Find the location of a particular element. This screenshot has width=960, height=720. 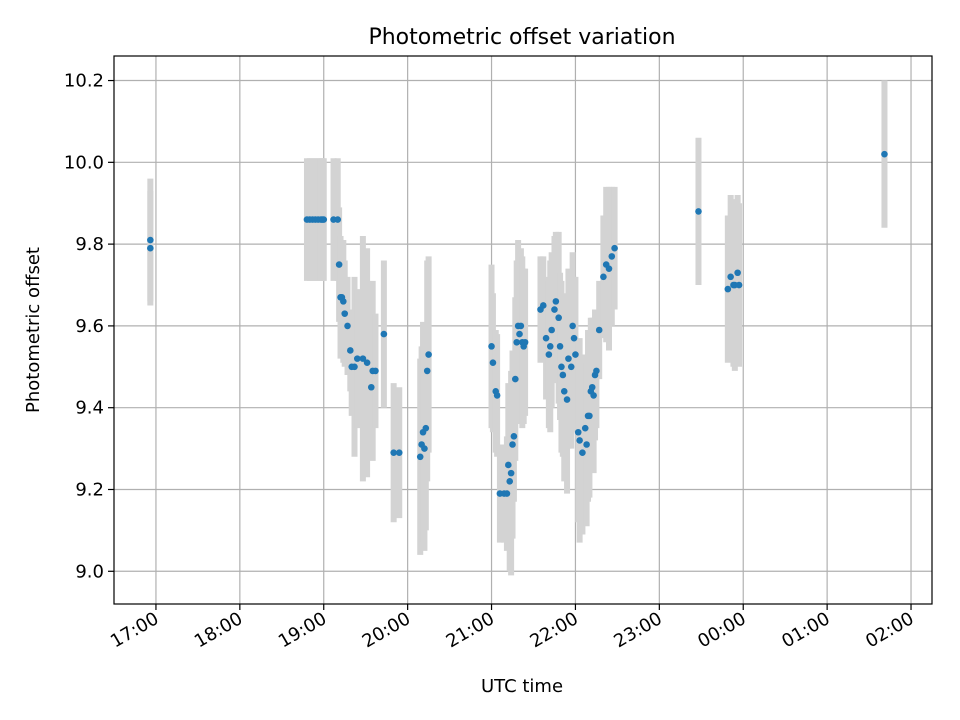

x-axis-title: UTC time is located at coordinates (522, 686).